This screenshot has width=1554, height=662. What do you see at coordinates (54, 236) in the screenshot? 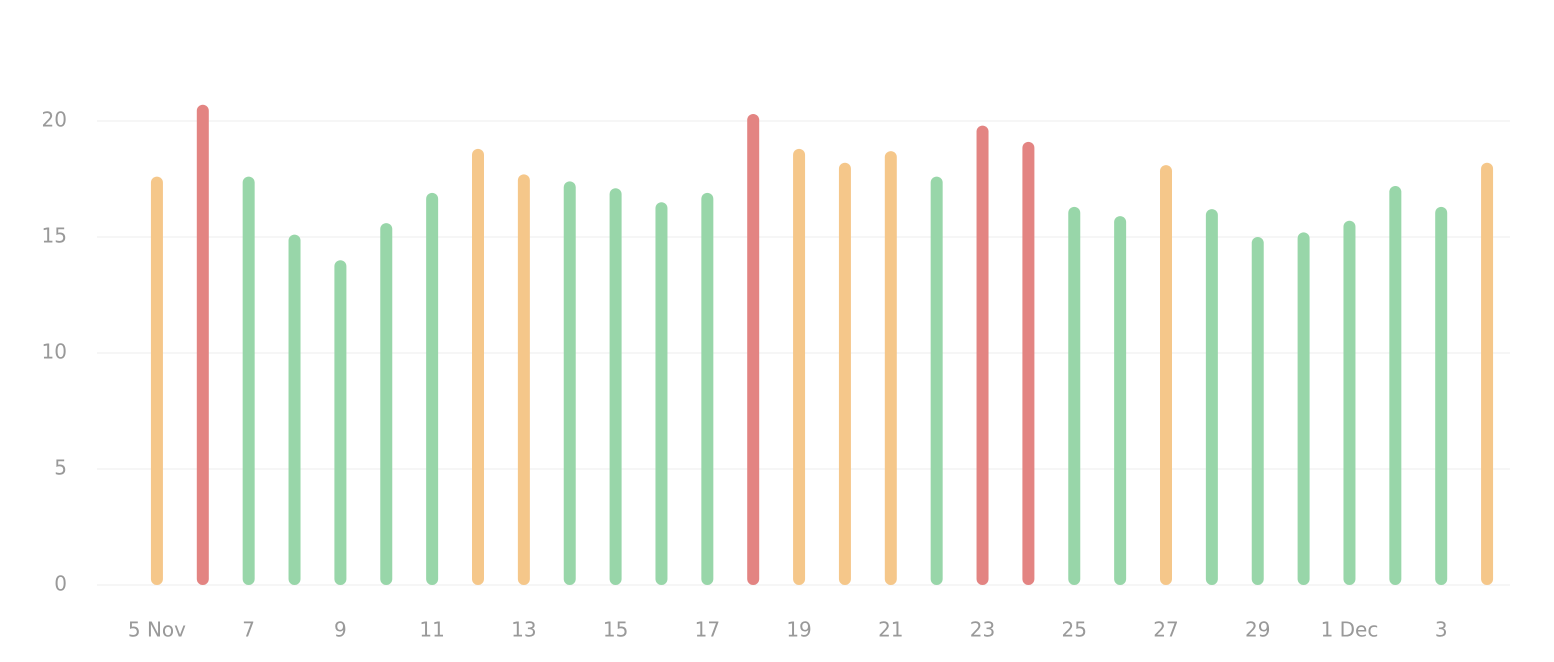
I see `y-tick-label: 15` at bounding box center [54, 236].